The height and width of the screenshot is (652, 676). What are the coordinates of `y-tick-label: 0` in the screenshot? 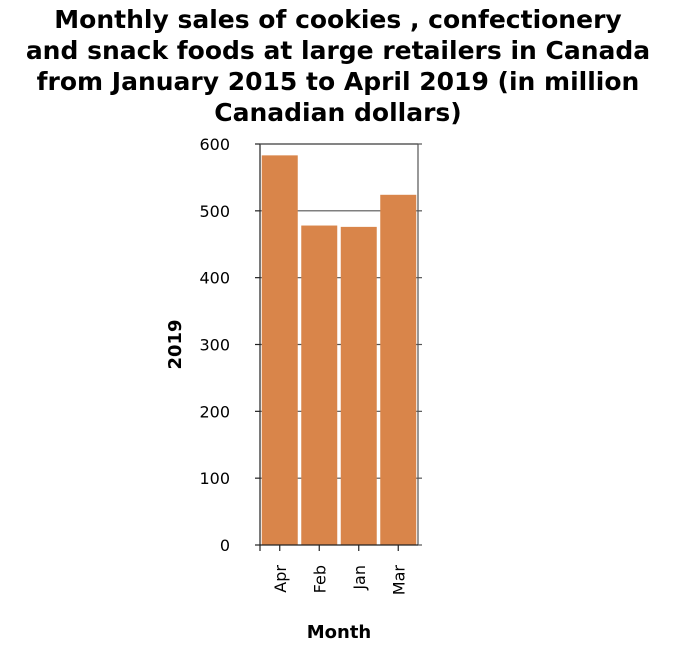 It's located at (225, 545).